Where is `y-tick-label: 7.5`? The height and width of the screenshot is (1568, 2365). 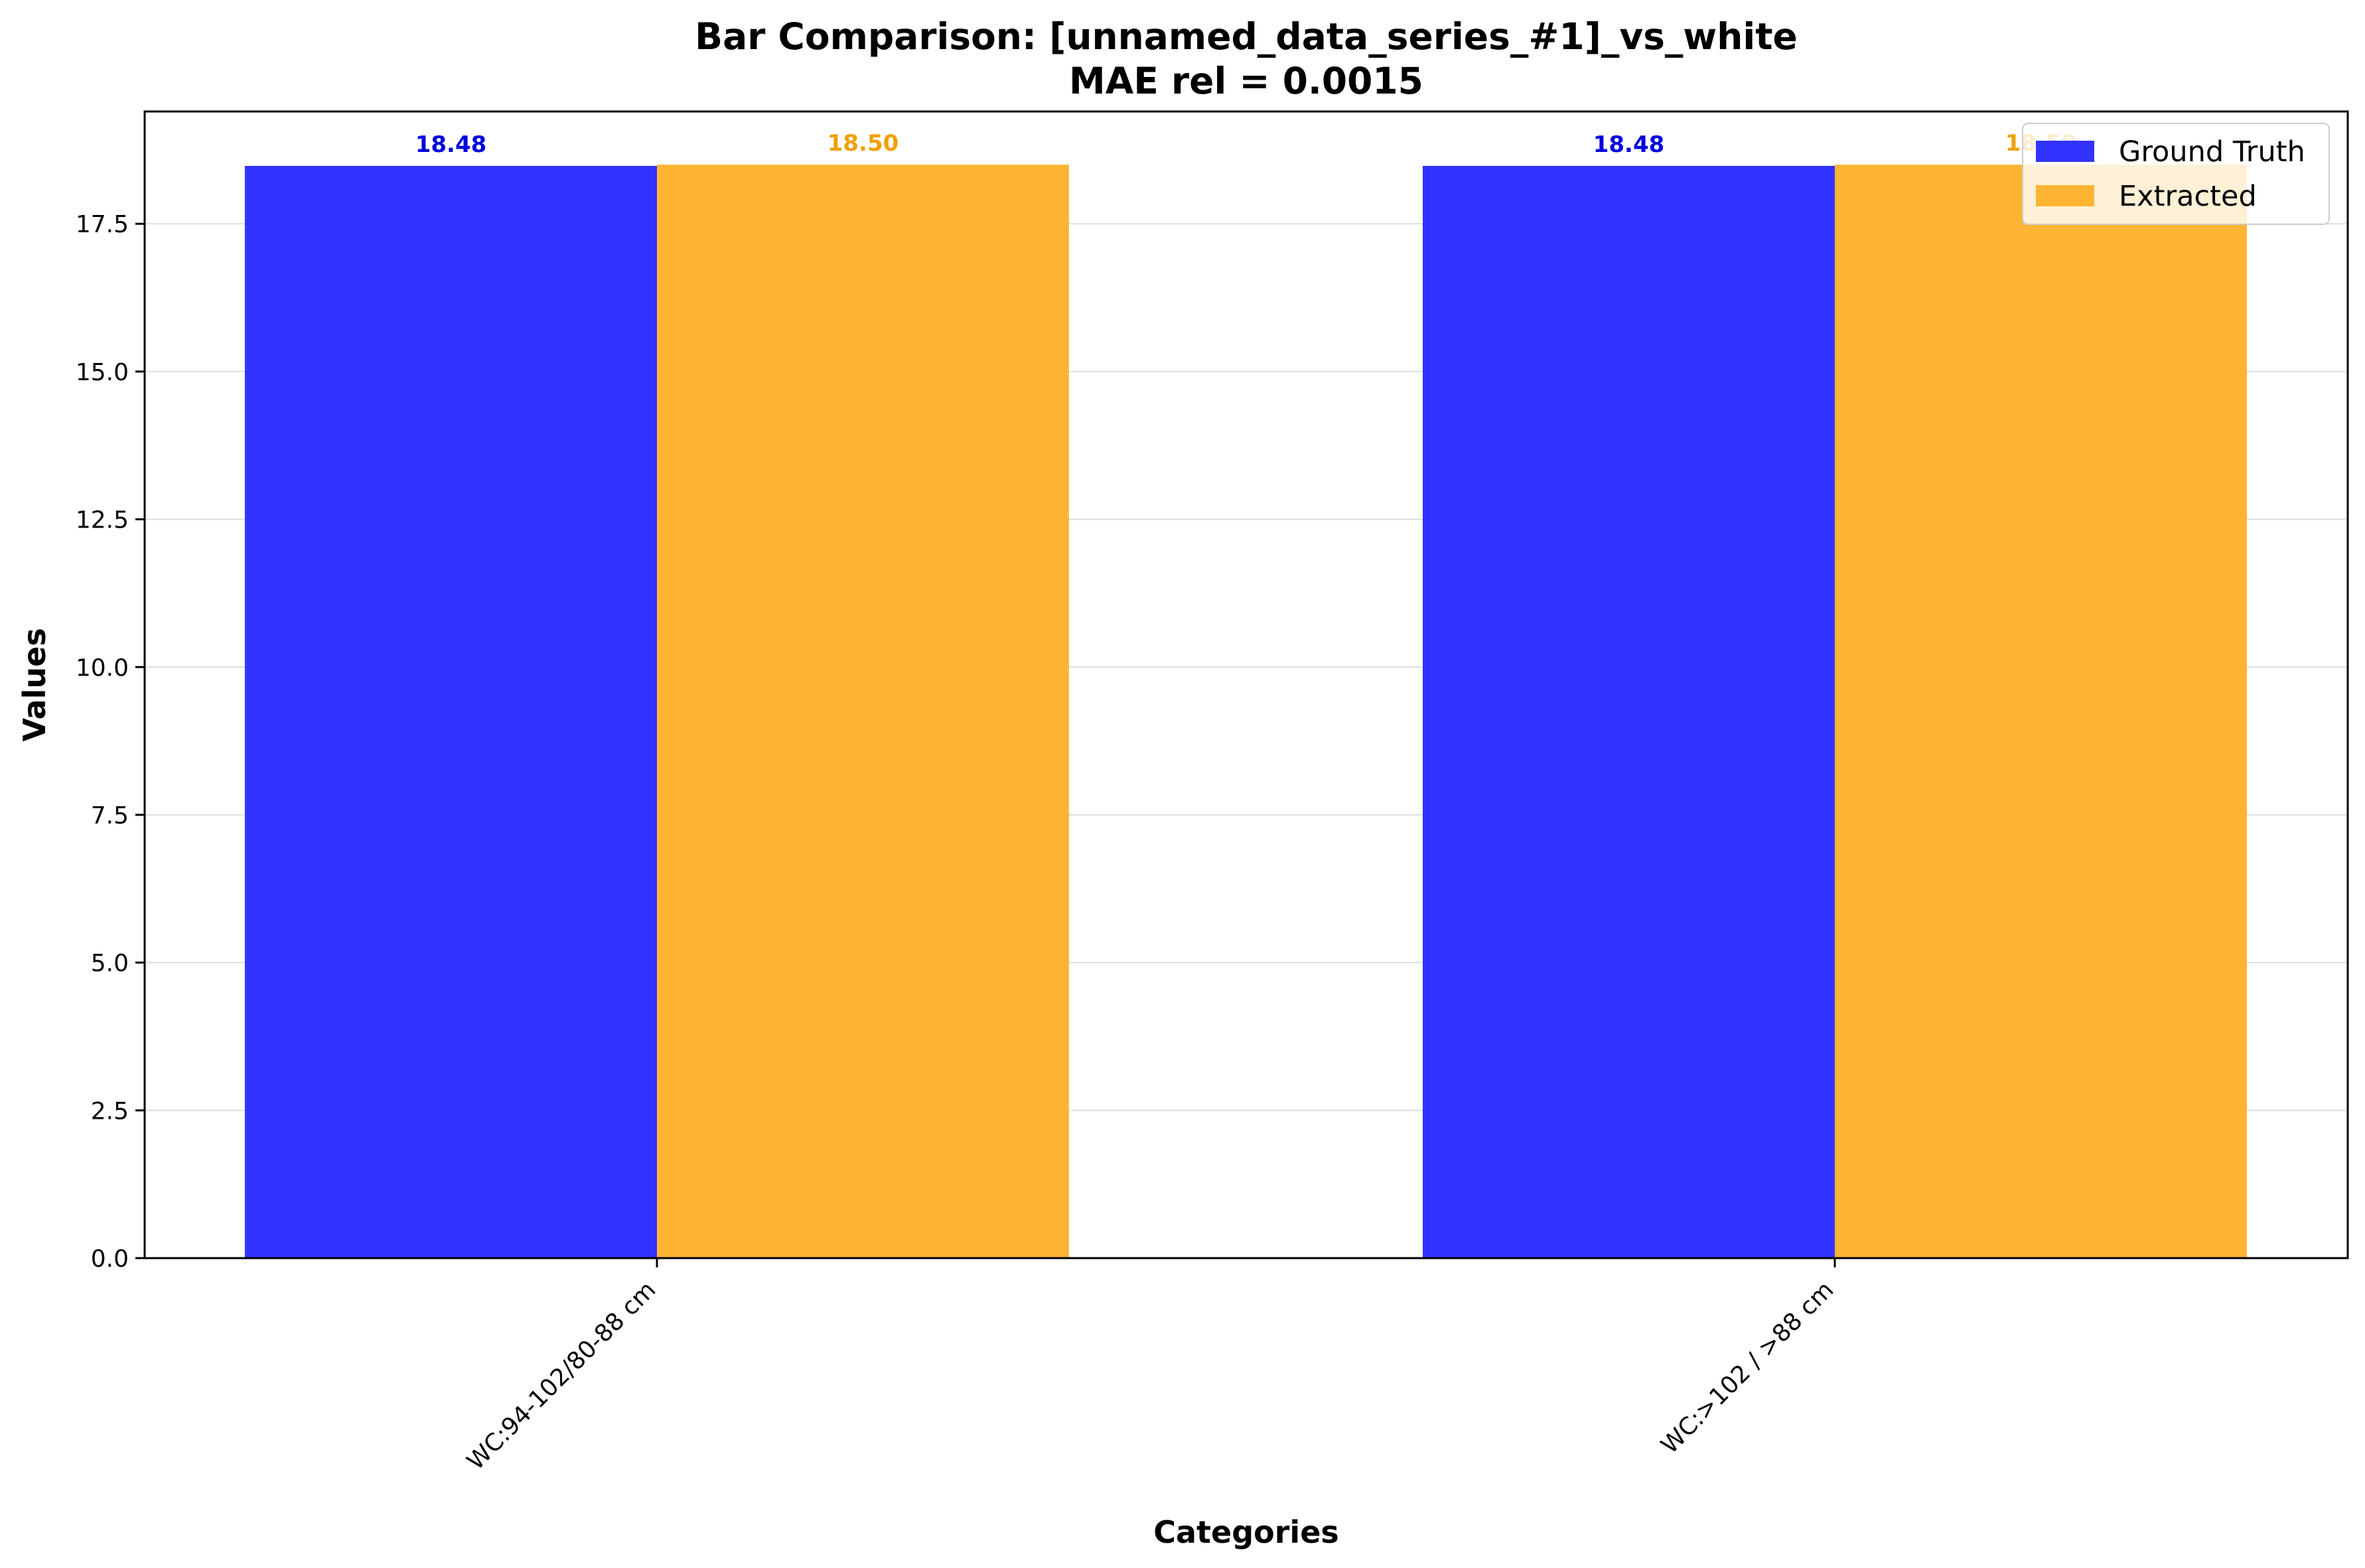
y-tick-label: 7.5 is located at coordinates (110, 815).